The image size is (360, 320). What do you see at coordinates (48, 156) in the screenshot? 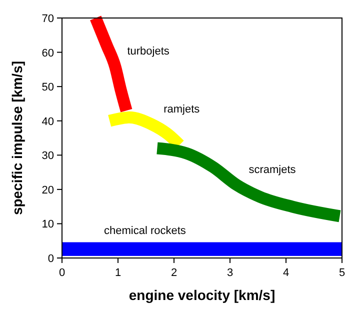
I see `y-tick-label: 30` at bounding box center [48, 156].